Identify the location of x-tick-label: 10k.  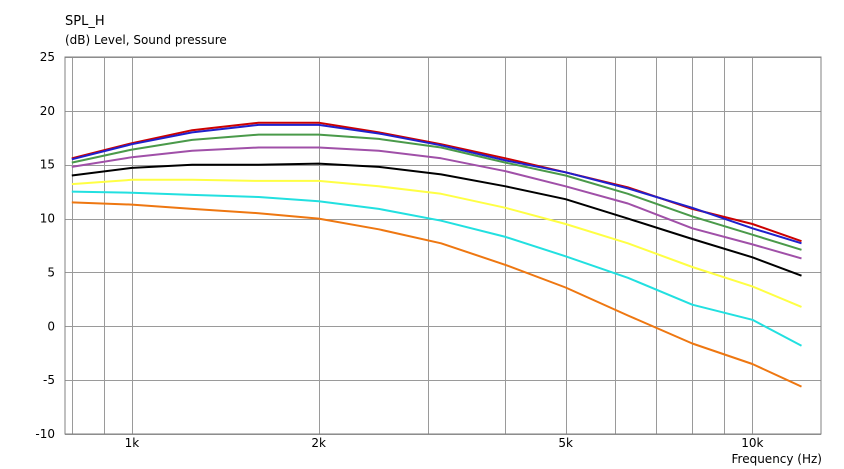
(752, 443).